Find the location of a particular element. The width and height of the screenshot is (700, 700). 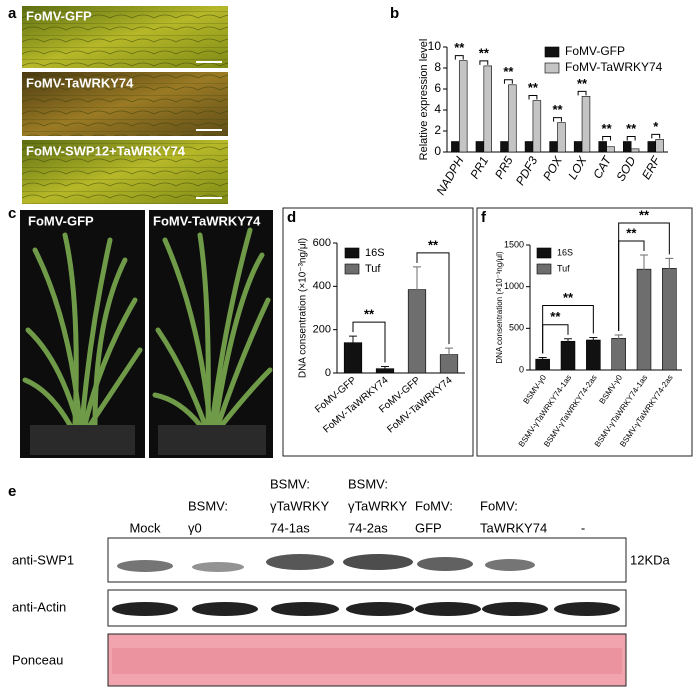

y-tick-label: 200 is located at coordinates (322, 330).